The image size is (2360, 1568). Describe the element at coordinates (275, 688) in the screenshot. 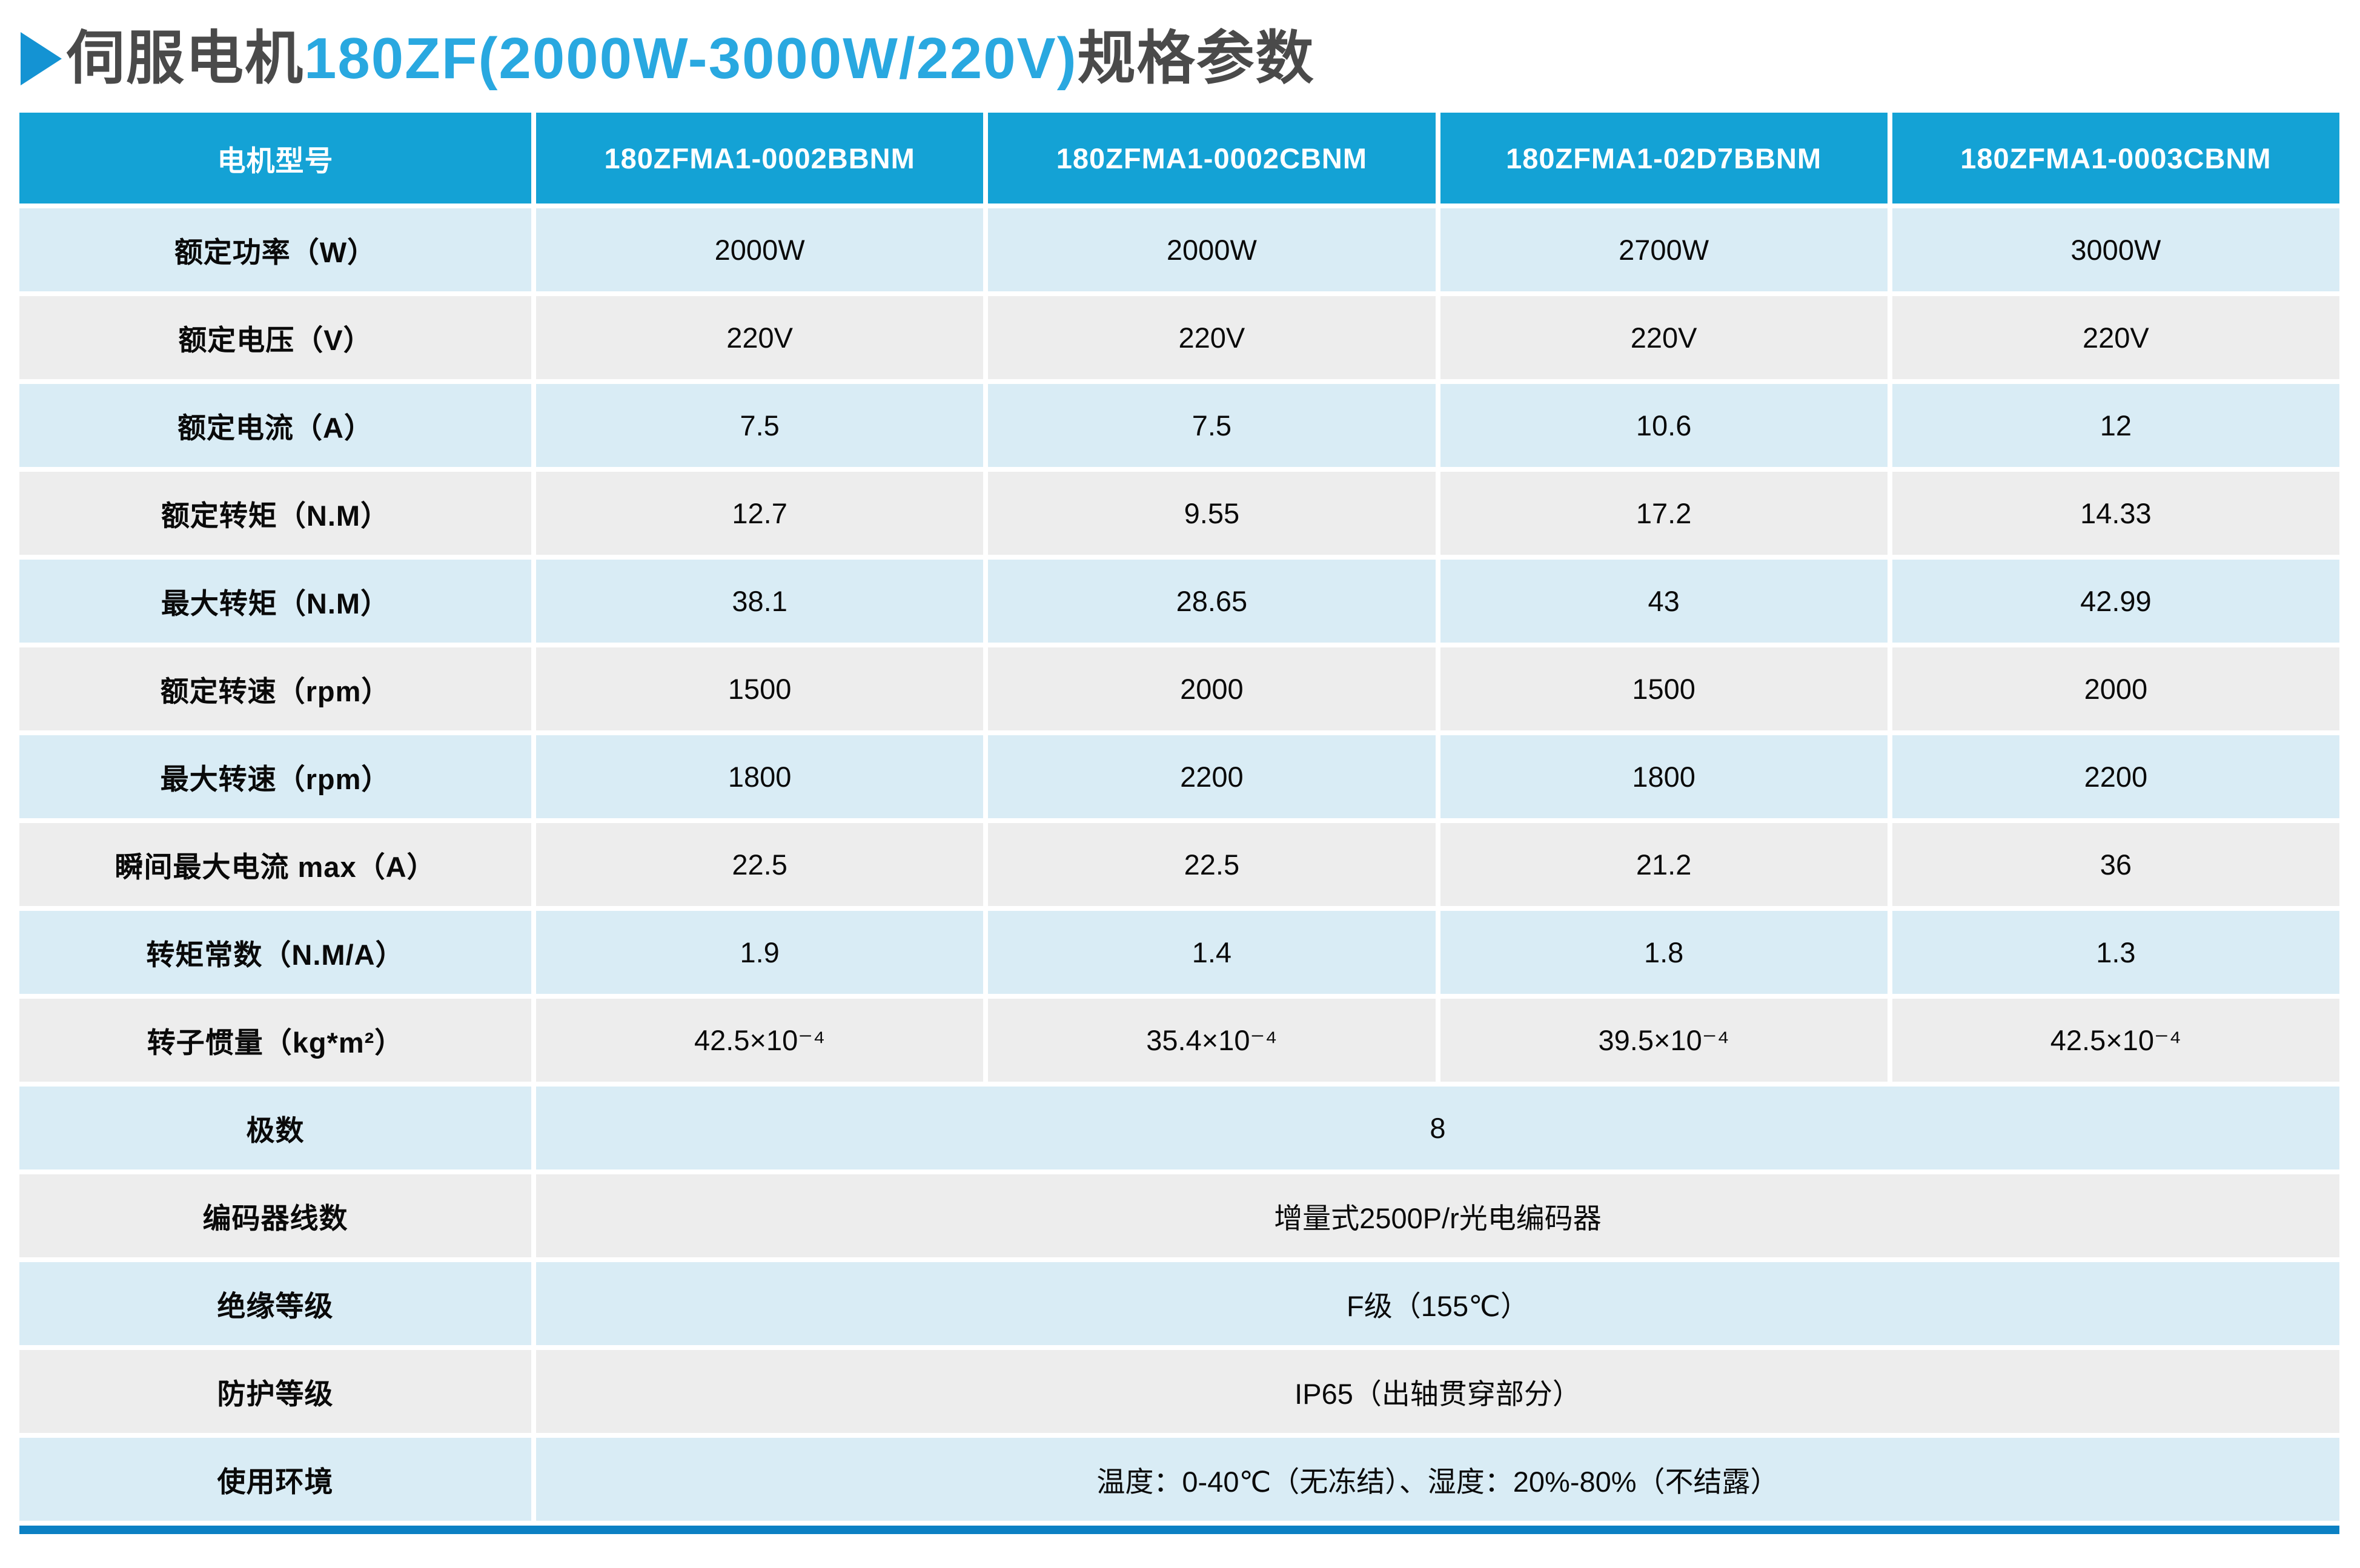

I see `row-label: 额定转速（rpm）` at that location.